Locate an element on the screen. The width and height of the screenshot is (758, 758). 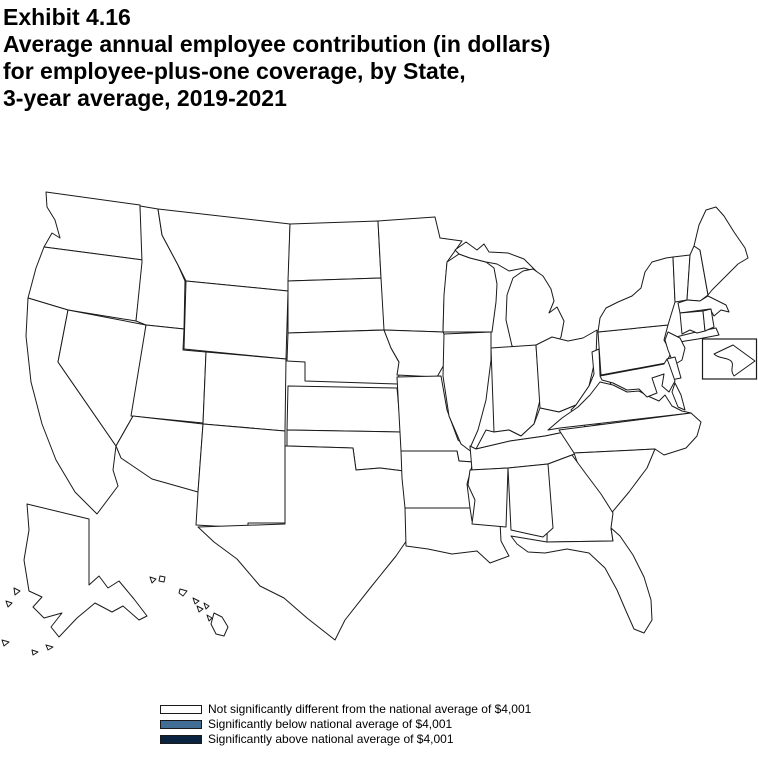
state-massachusetts is located at coordinates (703, 306).